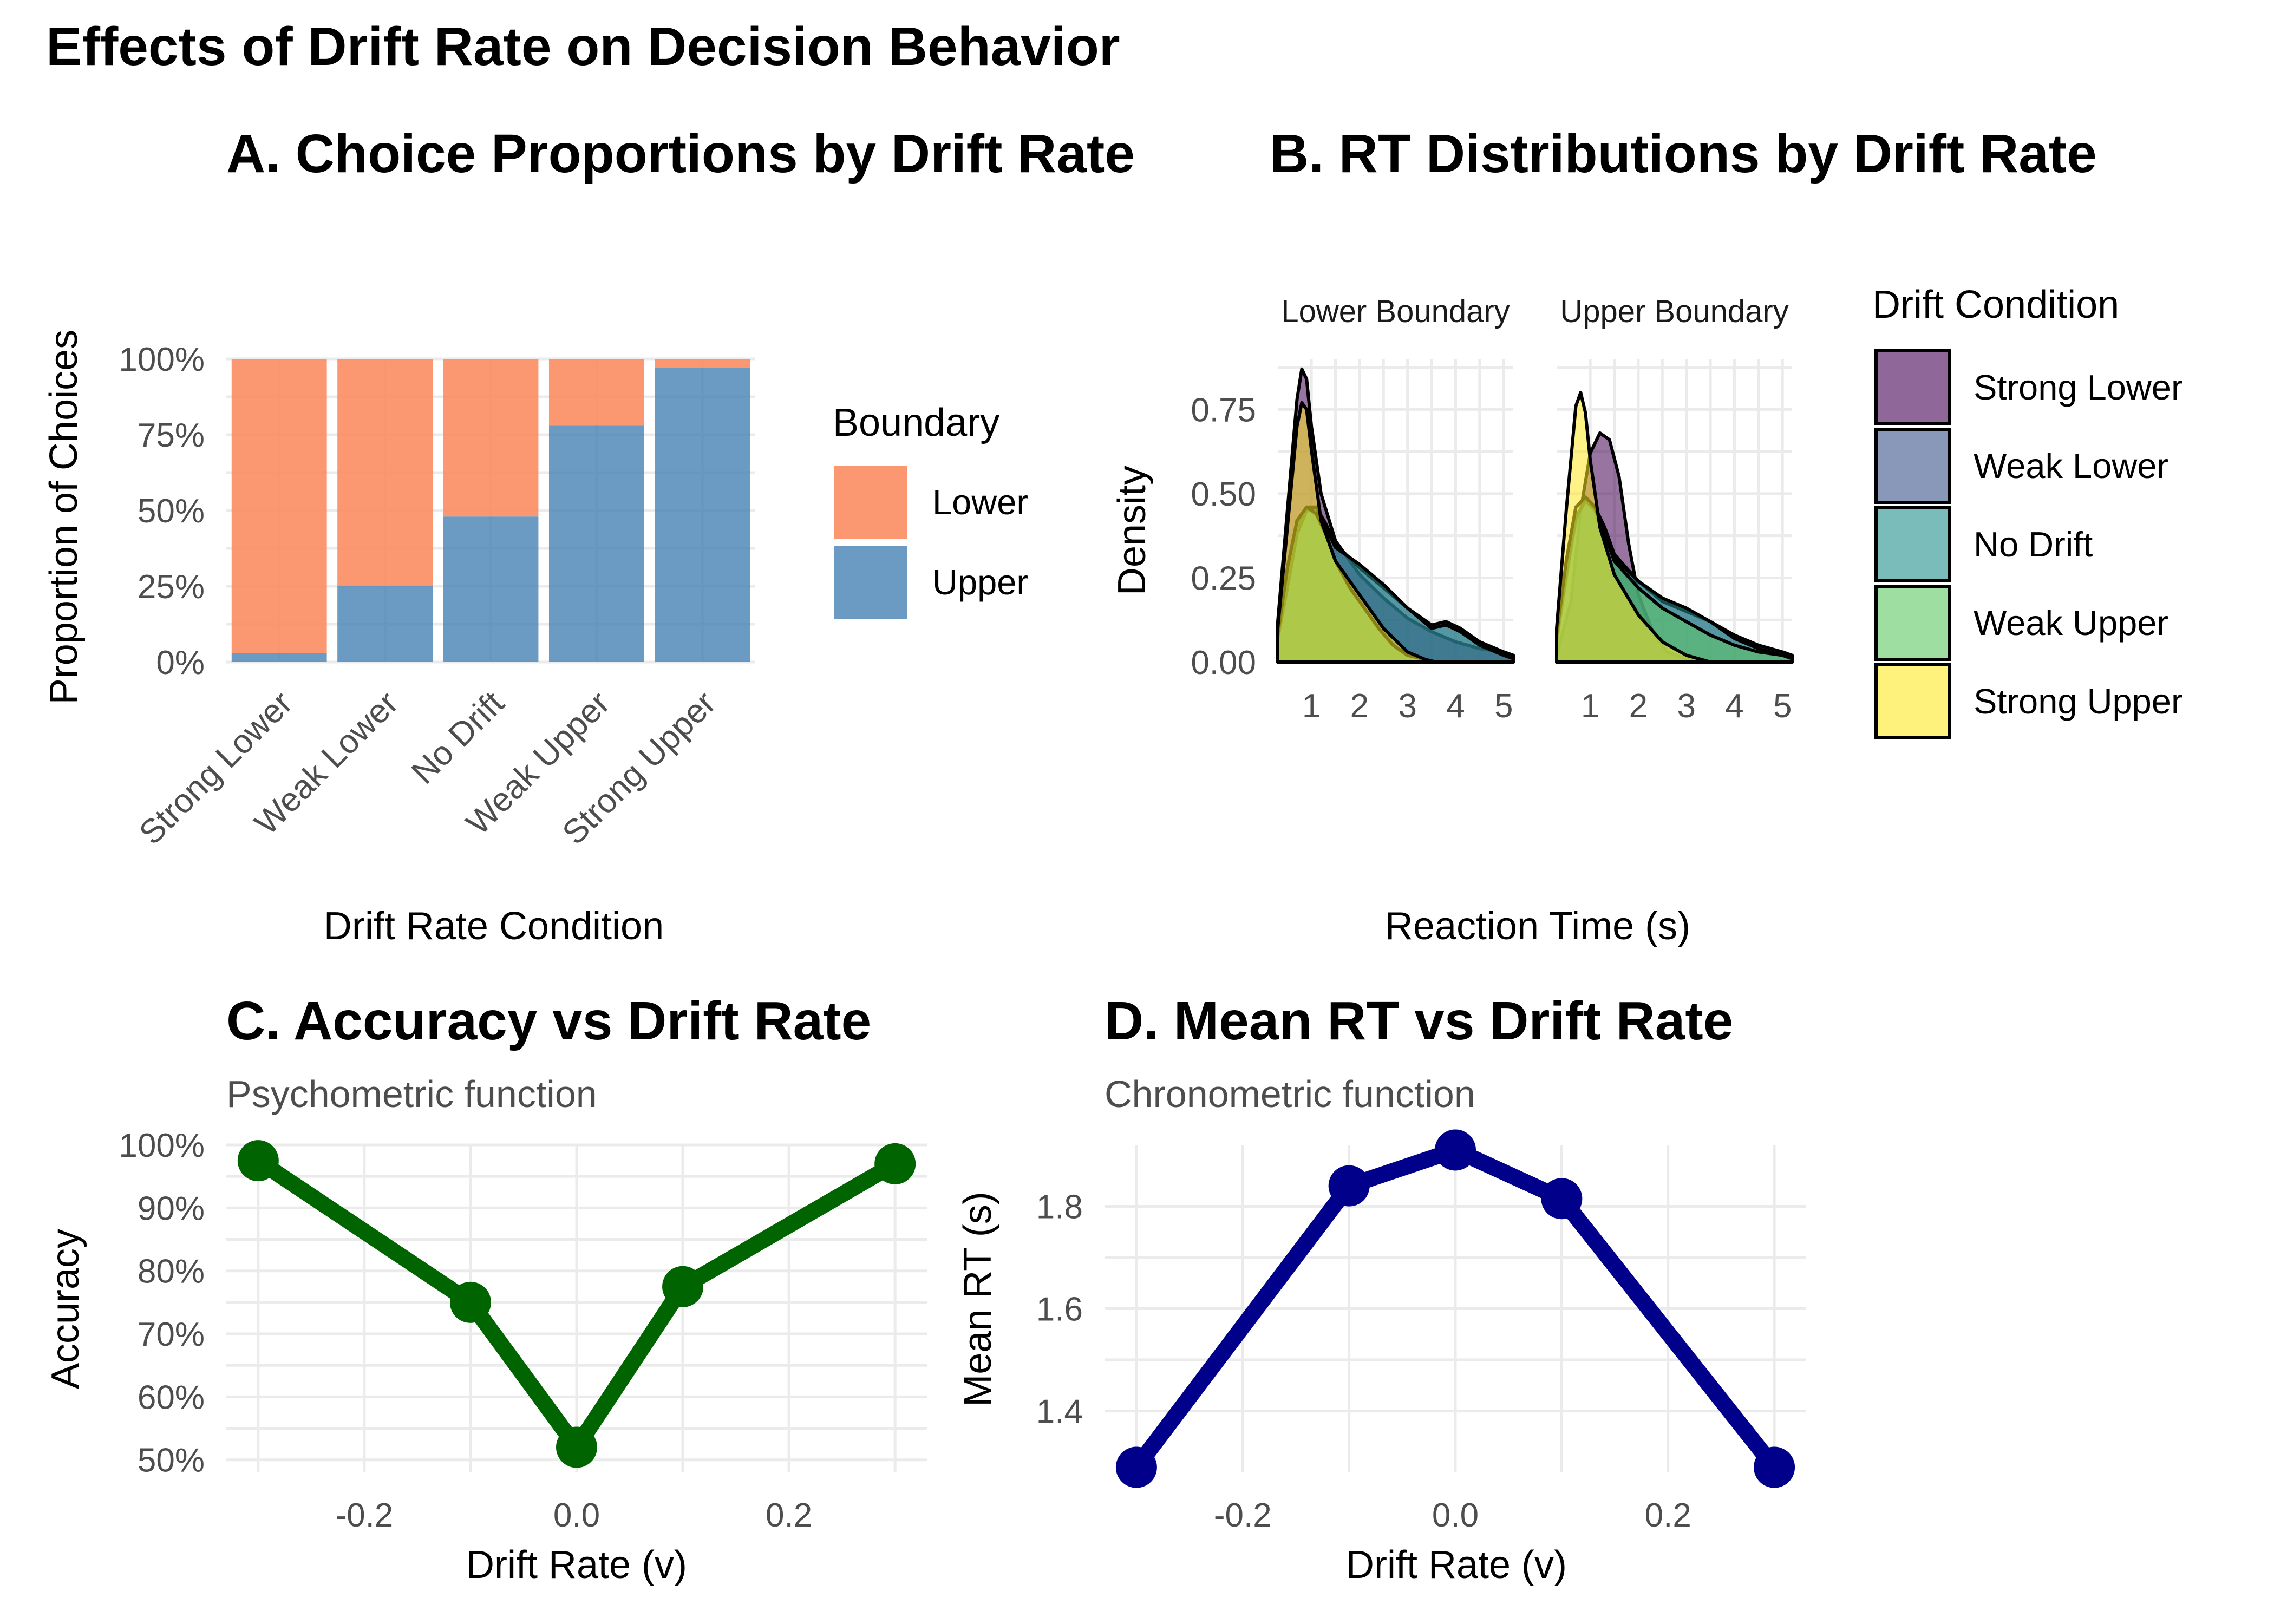 The image size is (2274, 1624). What do you see at coordinates (871, 502) in the screenshot?
I see `legend-key-lower` at bounding box center [871, 502].